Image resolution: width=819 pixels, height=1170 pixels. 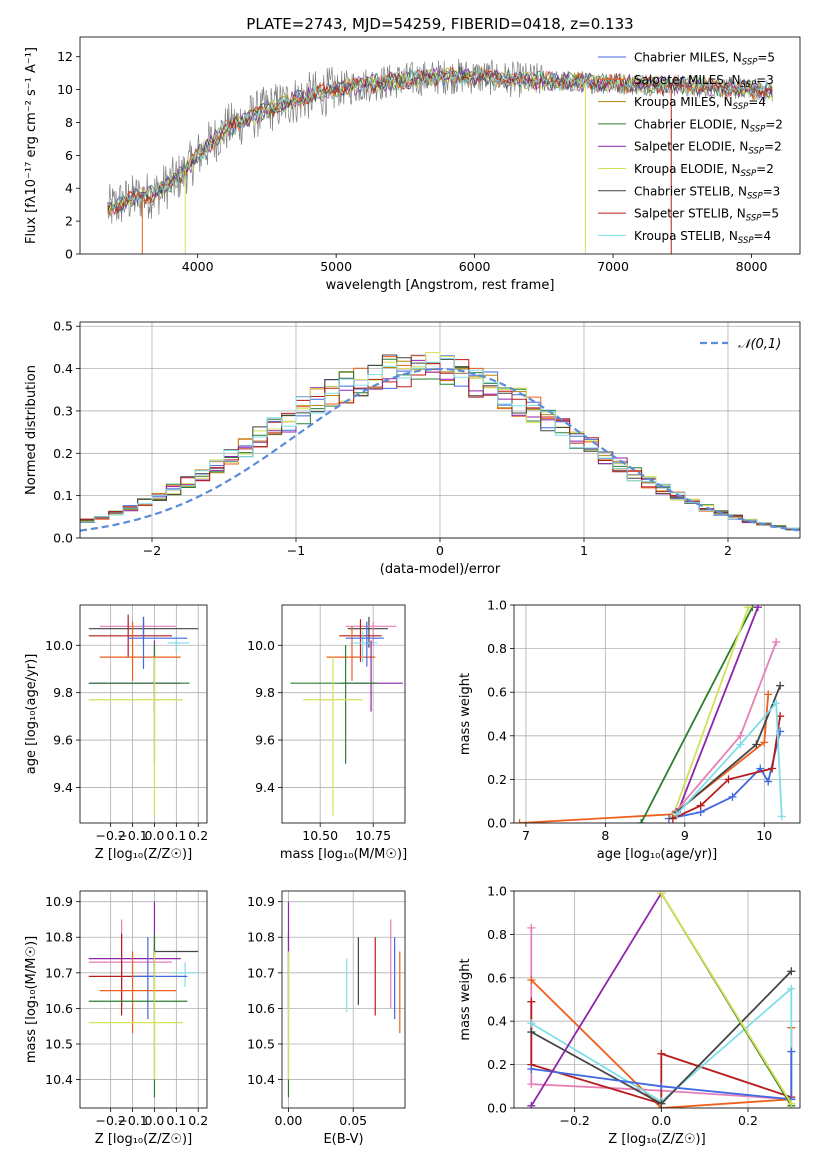 I want to click on x-tick-label: −2, so click(x=152, y=550).